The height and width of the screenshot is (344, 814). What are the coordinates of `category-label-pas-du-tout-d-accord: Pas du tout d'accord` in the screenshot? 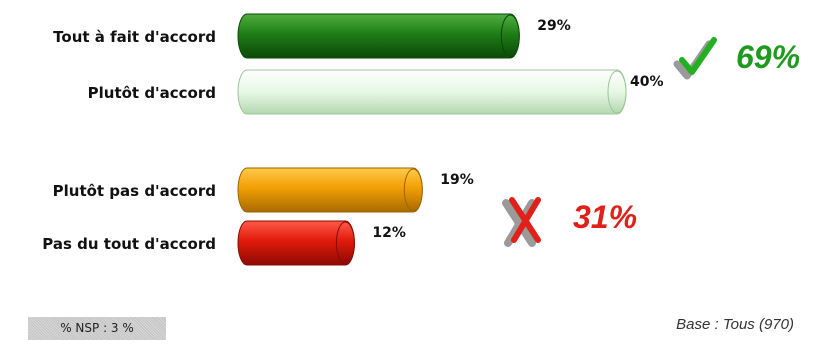 It's located at (129, 244).